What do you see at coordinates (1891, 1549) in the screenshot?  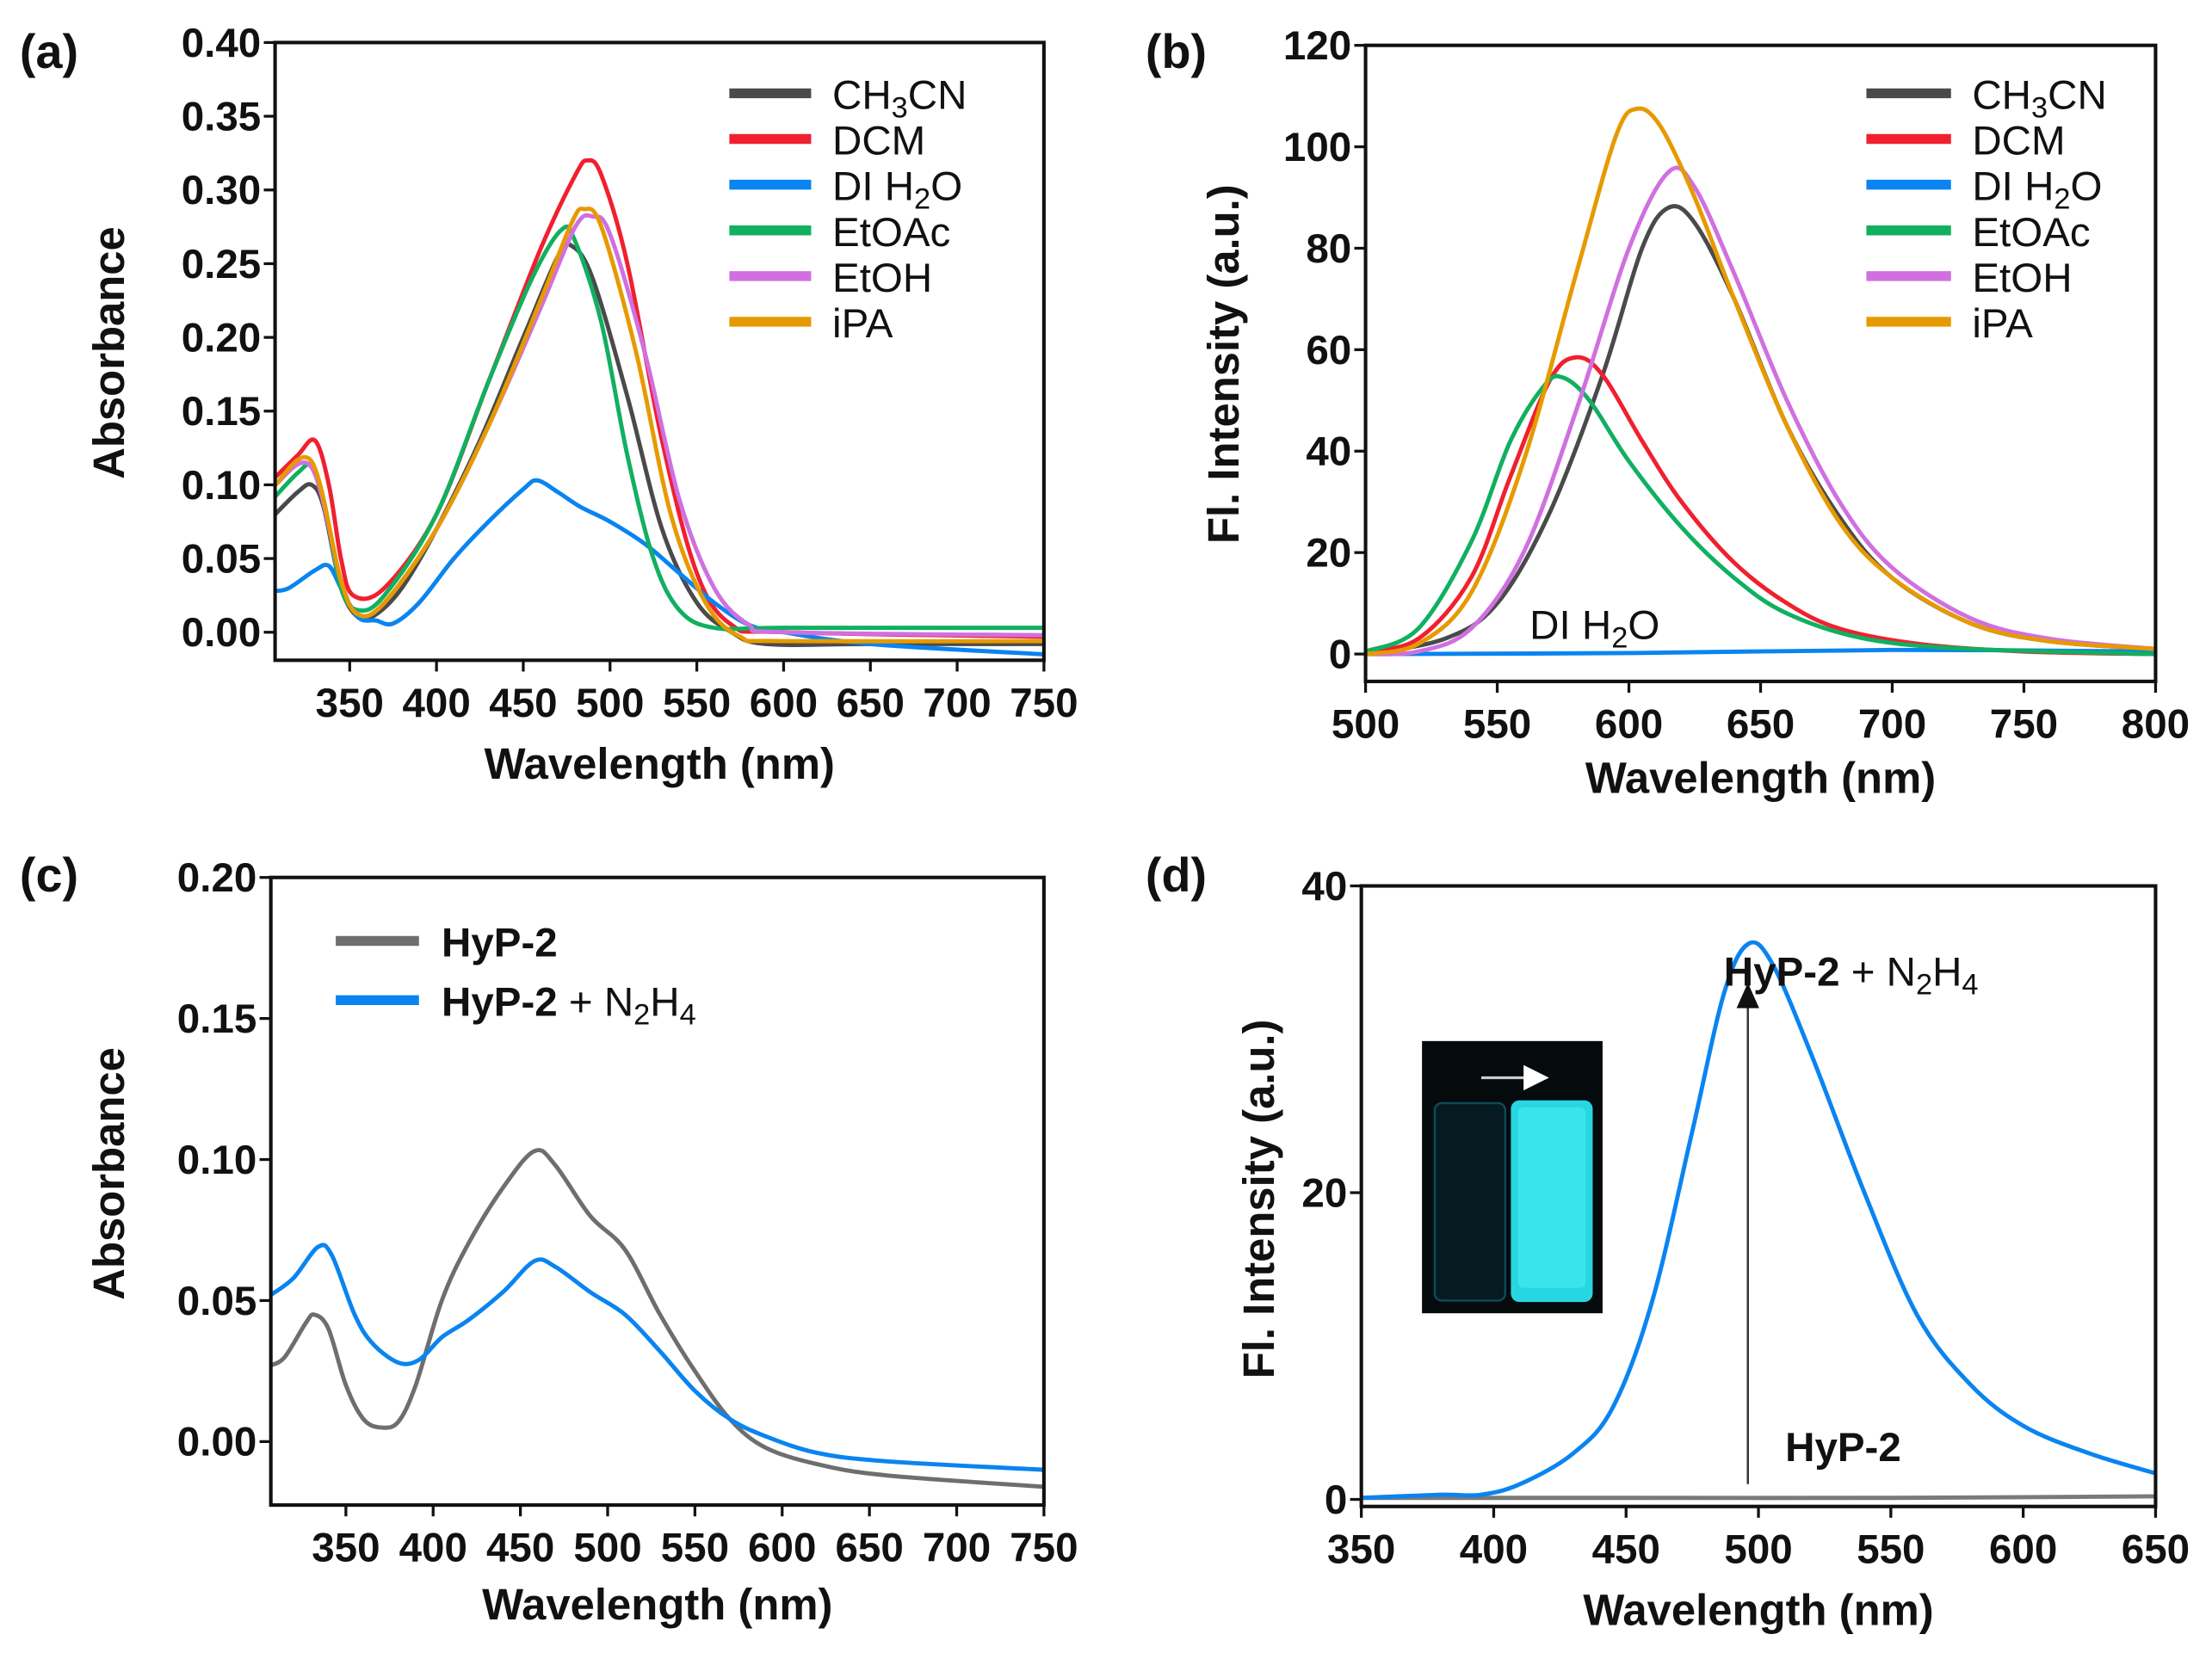 I see `x-tick-label: 550` at bounding box center [1891, 1549].